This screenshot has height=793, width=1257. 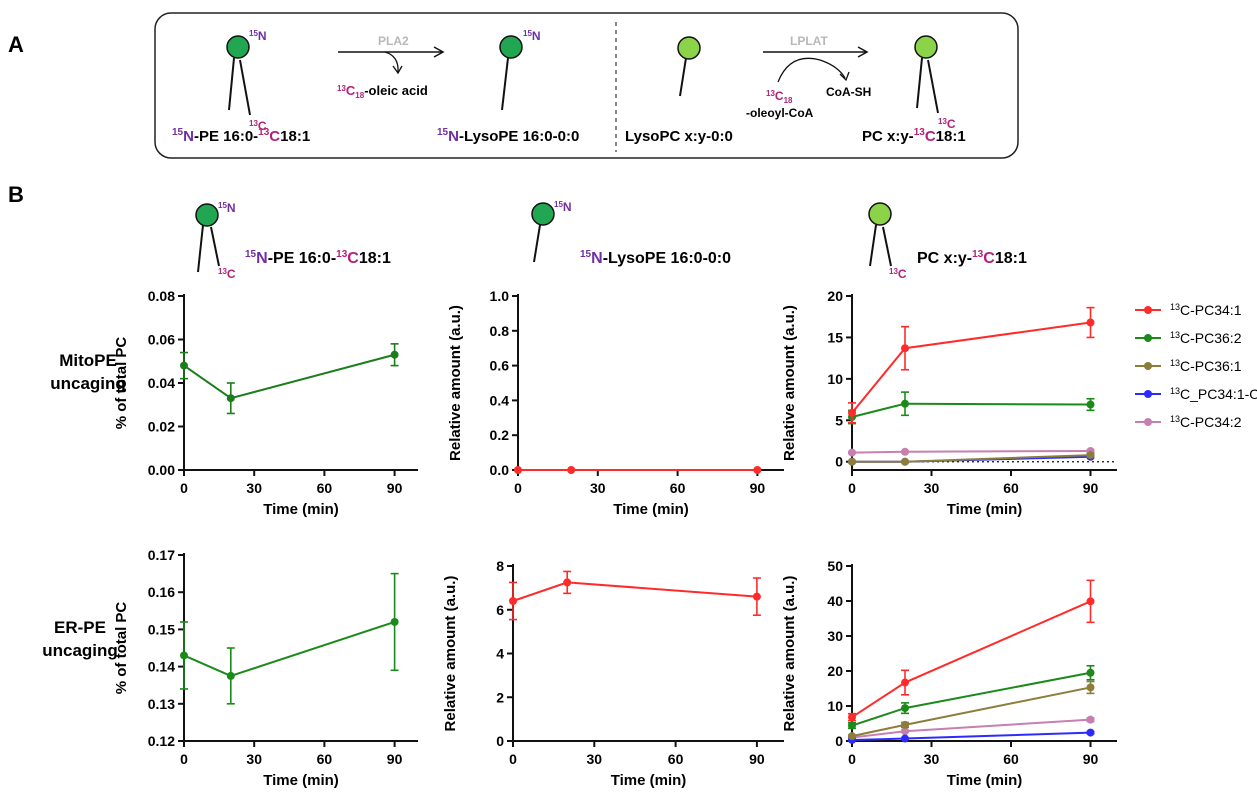 I want to click on y-tick-label: 0.17, so click(x=161, y=555).